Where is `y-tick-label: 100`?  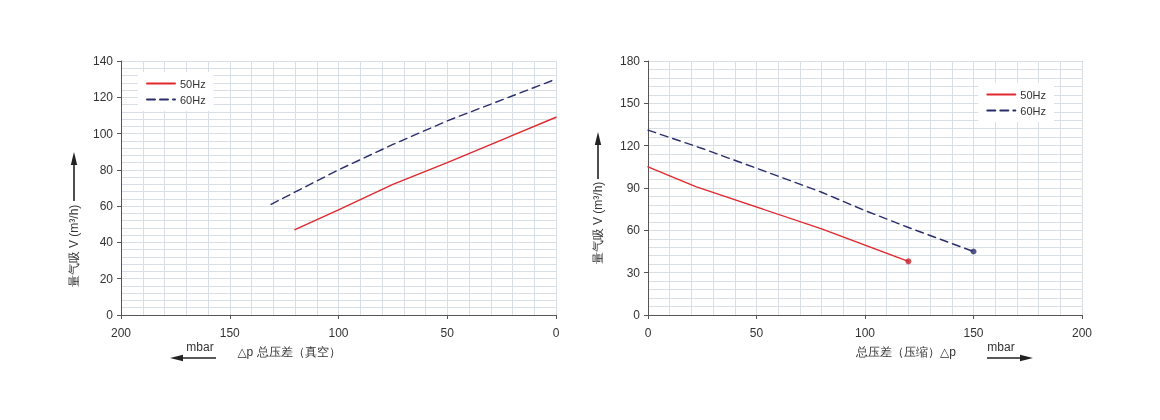
y-tick-label: 100 is located at coordinates (103, 133).